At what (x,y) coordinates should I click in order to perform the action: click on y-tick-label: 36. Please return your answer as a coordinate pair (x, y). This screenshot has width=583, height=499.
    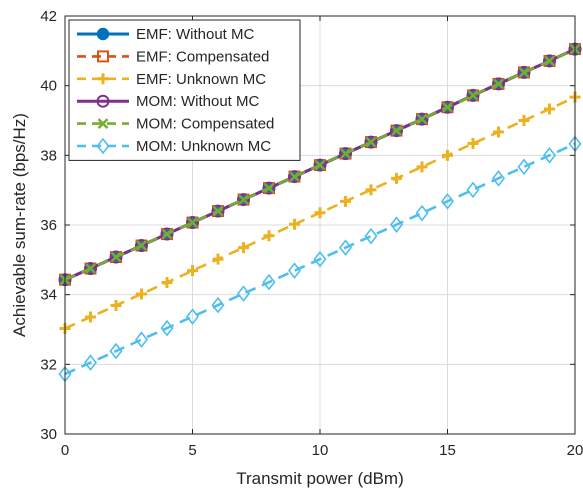
    Looking at the image, I should click on (48, 225).